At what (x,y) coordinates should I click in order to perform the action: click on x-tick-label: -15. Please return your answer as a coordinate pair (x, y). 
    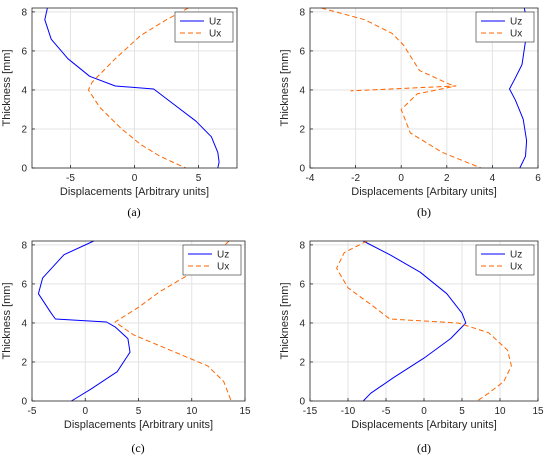
    Looking at the image, I should click on (310, 411).